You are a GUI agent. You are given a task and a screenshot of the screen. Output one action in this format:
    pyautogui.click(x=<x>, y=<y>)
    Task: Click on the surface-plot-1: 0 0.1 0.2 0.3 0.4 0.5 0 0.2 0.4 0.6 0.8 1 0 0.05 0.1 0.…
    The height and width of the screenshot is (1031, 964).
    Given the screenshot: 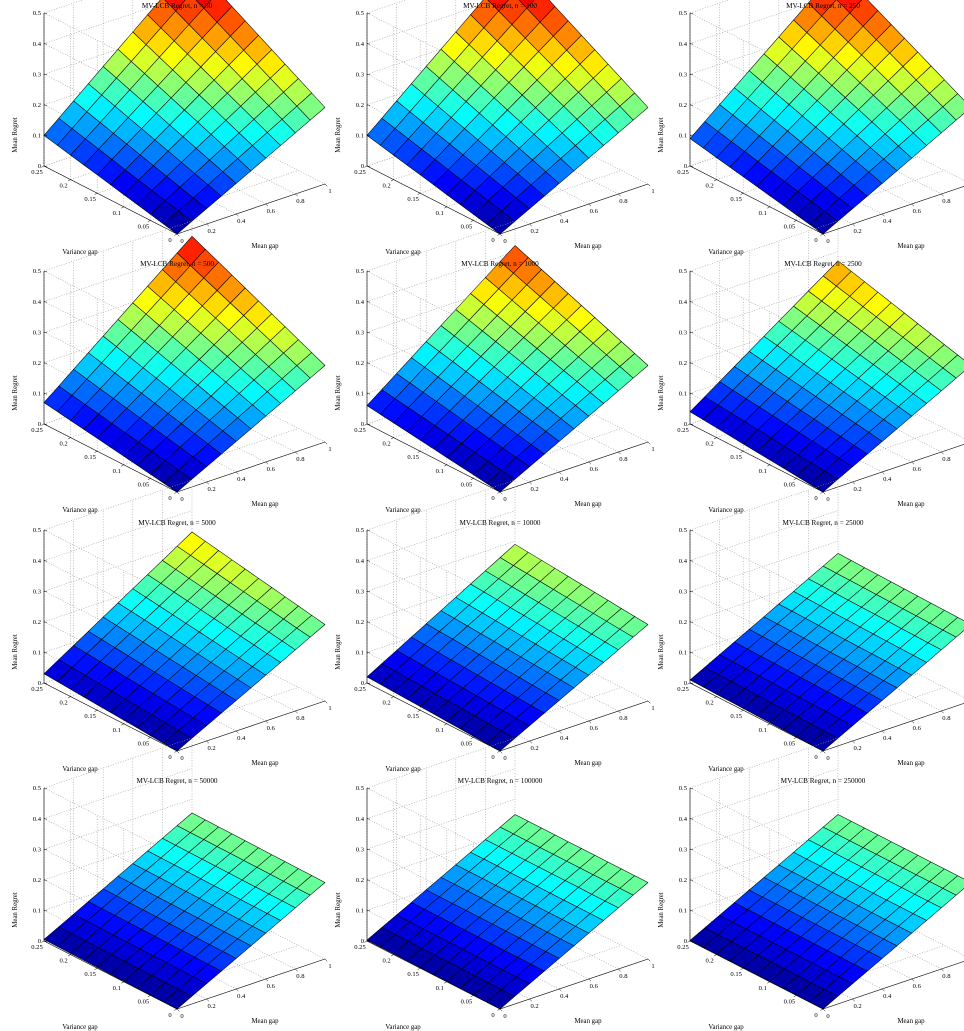 What is the action you would take?
    pyautogui.click(x=172, y=128)
    